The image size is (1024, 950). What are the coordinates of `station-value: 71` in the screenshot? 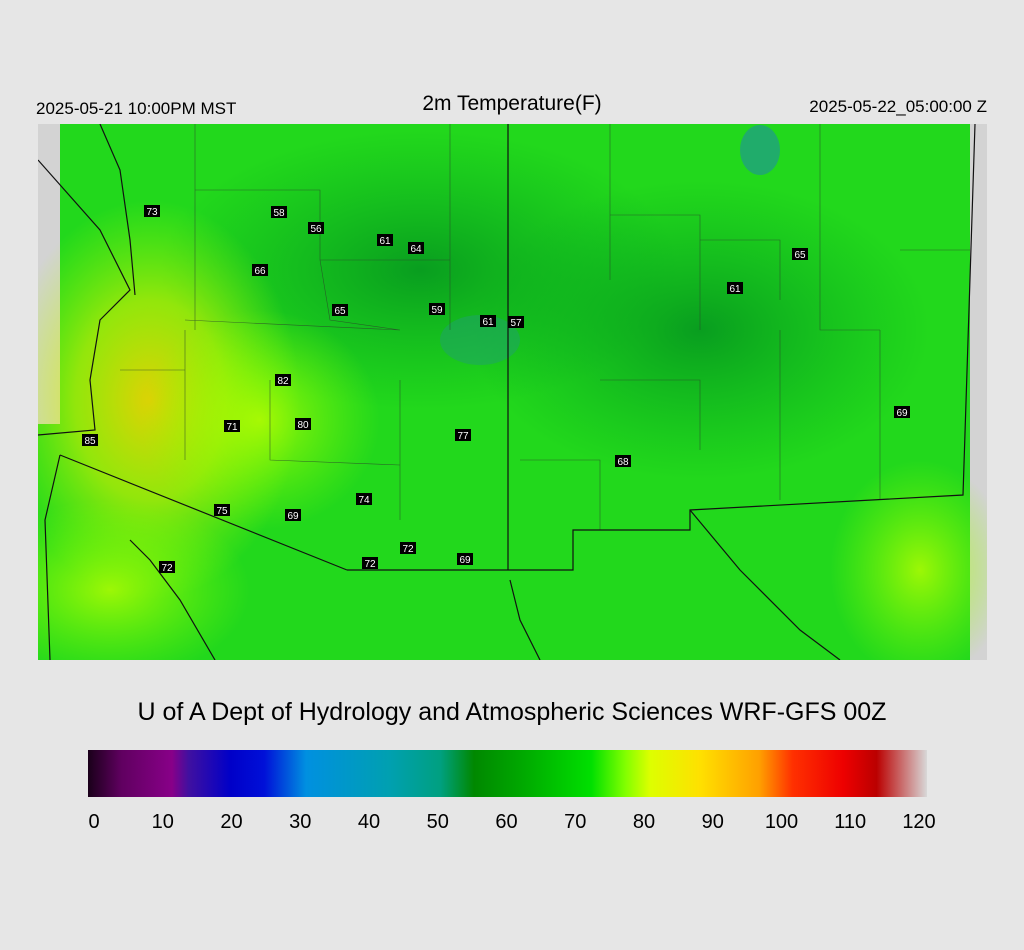 It's located at (232, 427).